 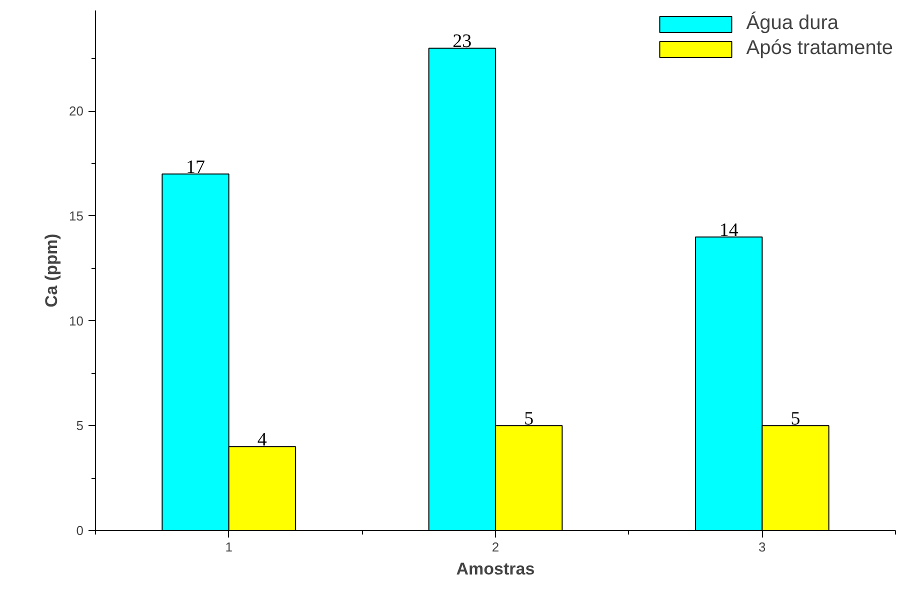 I want to click on legend-label: Após tratamente, so click(x=819, y=48).